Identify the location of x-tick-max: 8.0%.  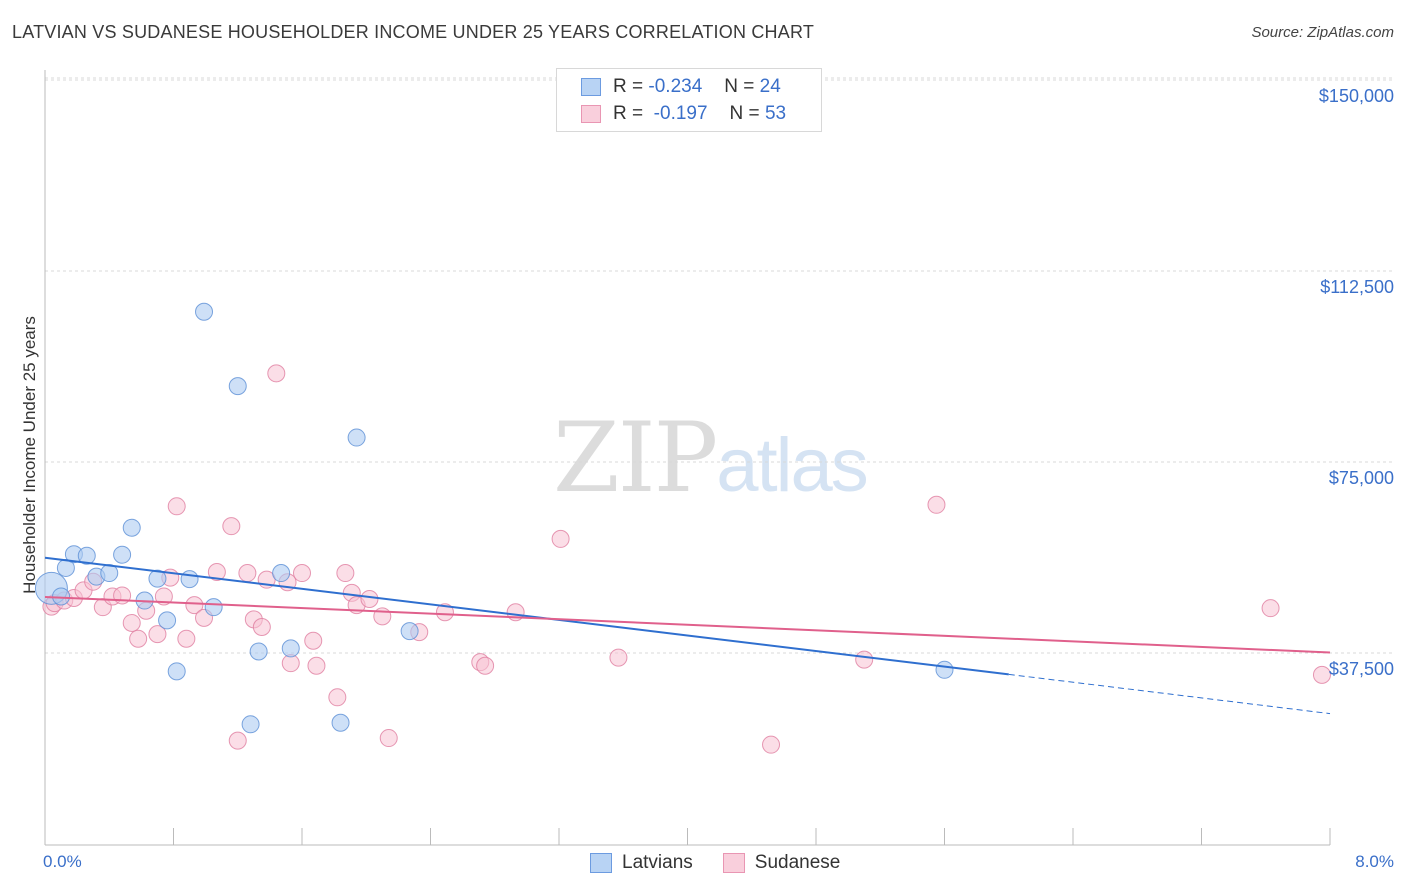
(1374, 861).